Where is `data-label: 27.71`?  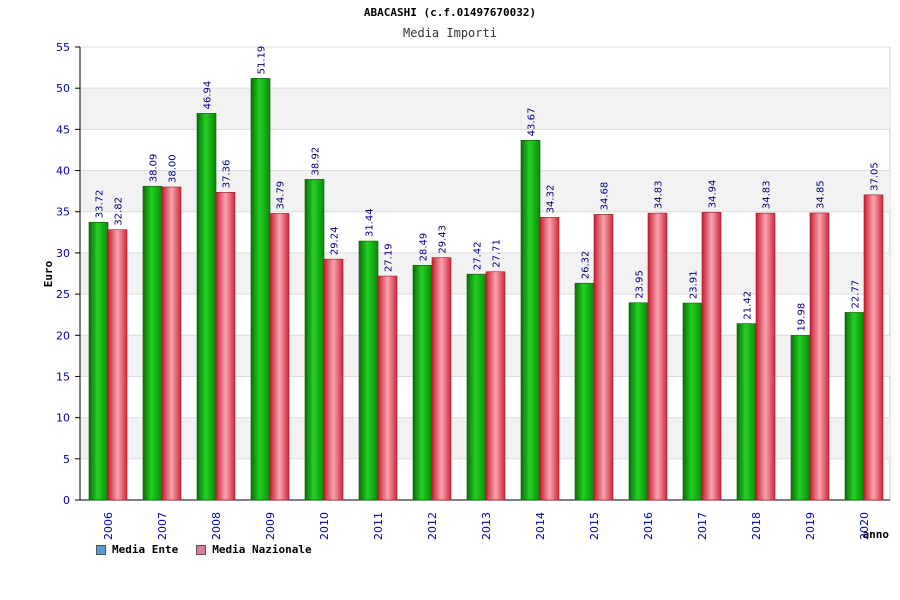
data-label: 27.71 is located at coordinates (497, 253).